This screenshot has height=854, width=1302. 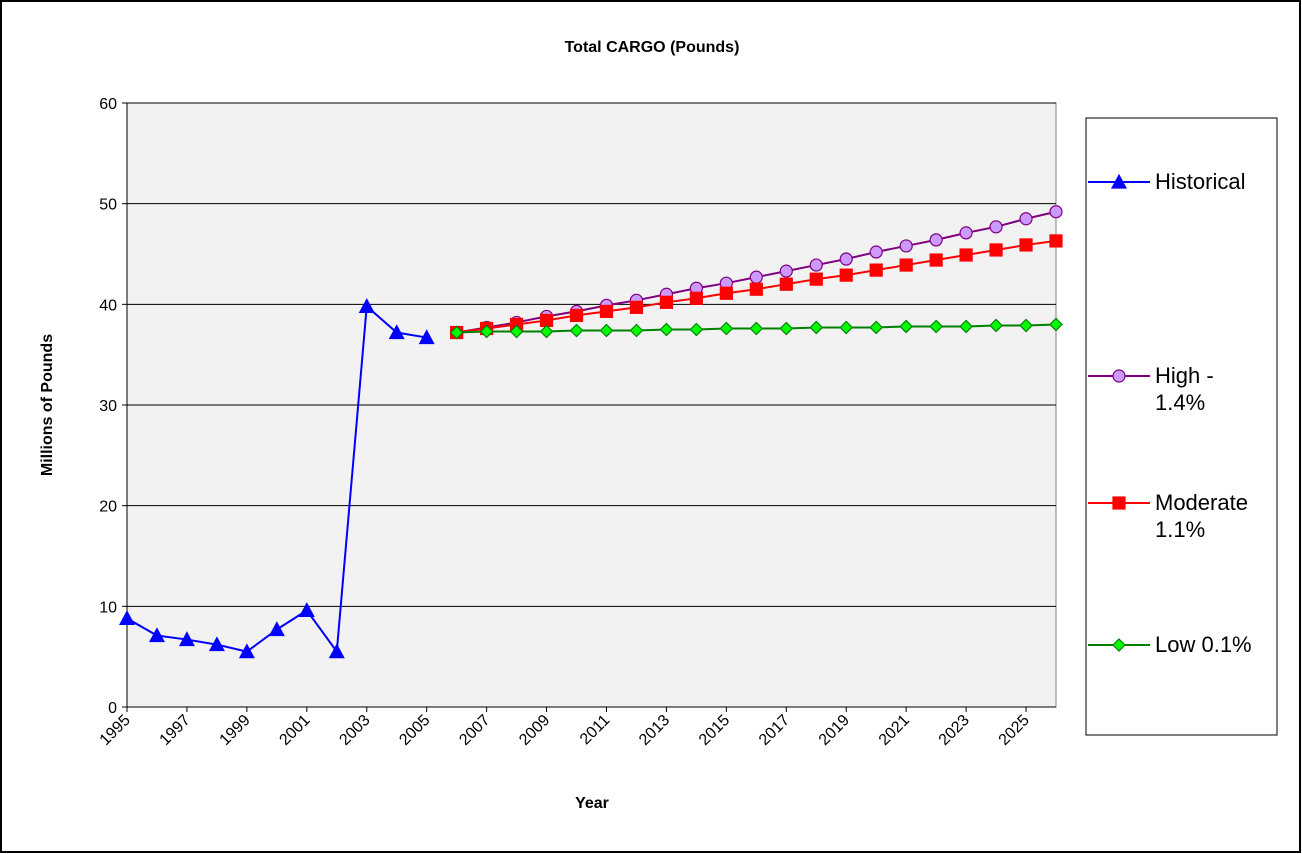 I want to click on y-tick-label: 0, so click(x=112, y=708).